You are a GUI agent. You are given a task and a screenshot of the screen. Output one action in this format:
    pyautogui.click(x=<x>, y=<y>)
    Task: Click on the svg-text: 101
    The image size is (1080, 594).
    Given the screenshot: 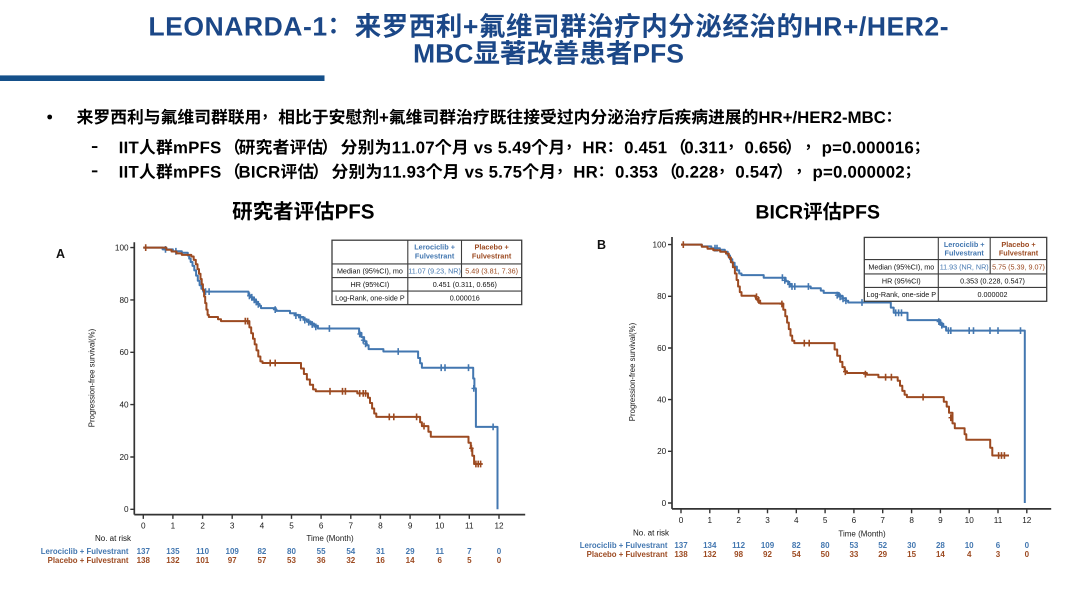 What is the action you would take?
    pyautogui.click(x=203, y=560)
    